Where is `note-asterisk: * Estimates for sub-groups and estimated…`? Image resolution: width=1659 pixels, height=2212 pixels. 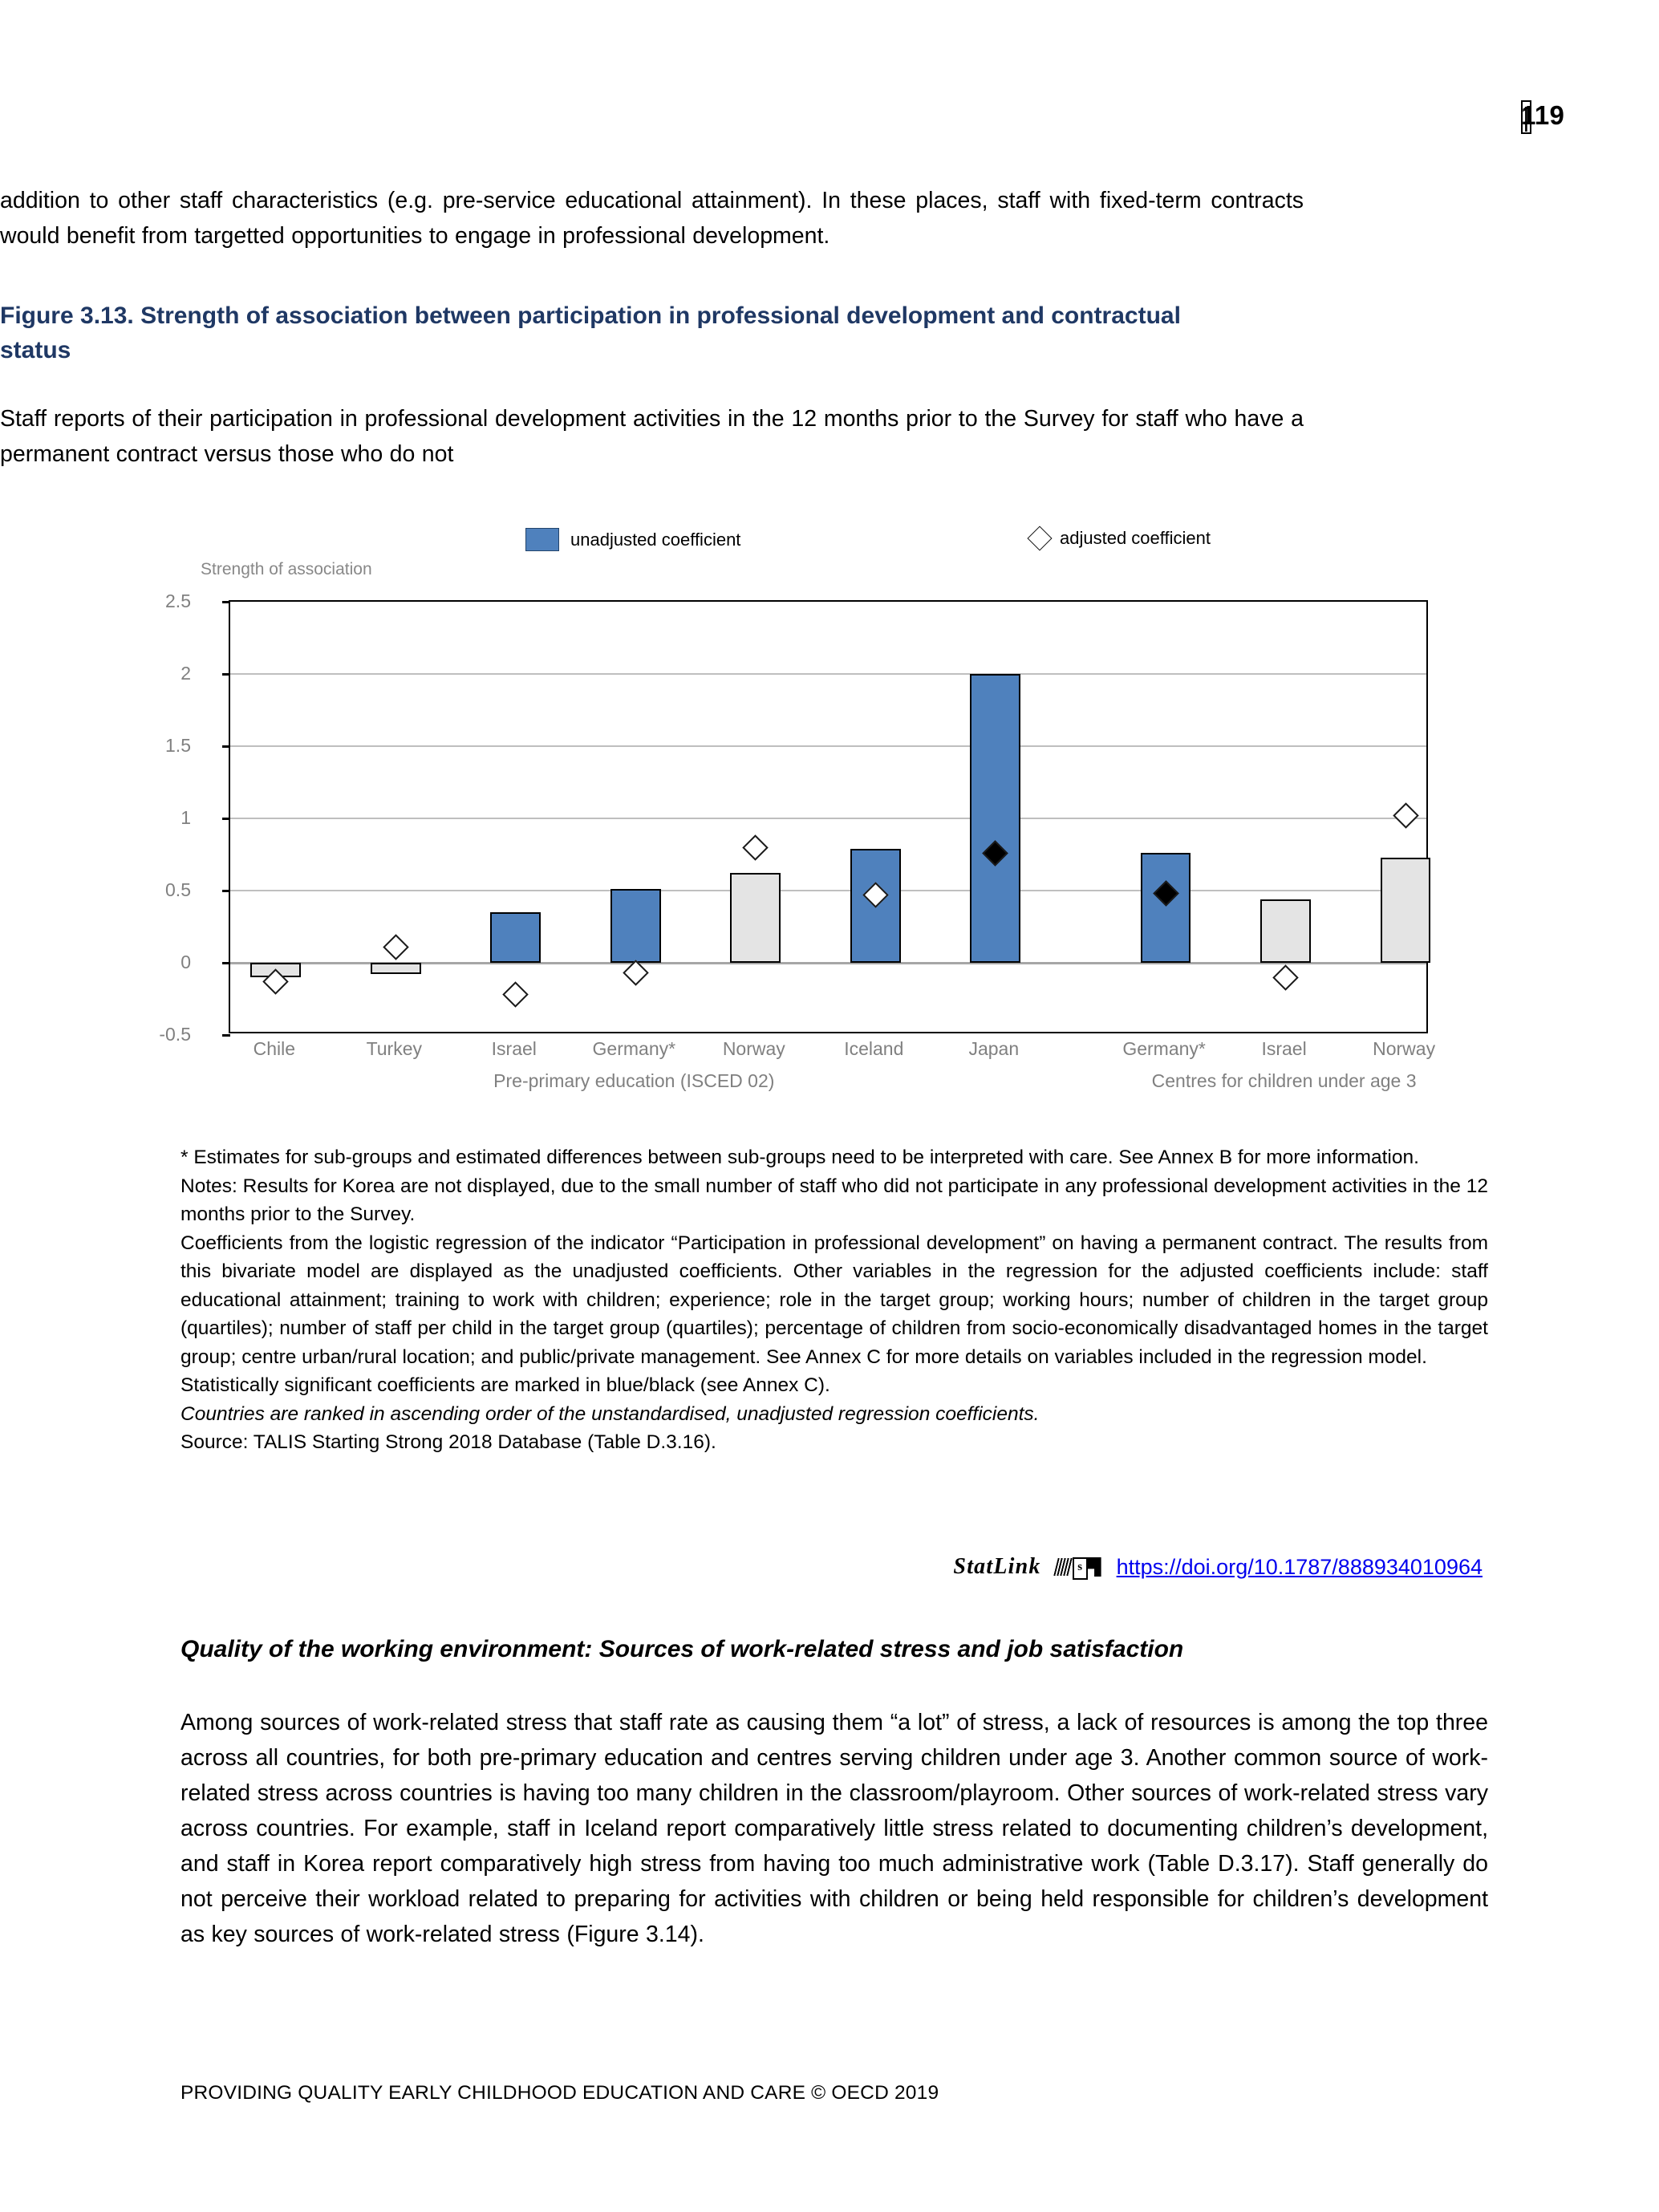
note-asterisk: * Estimates for sub-groups and estimated… is located at coordinates (800, 1157).